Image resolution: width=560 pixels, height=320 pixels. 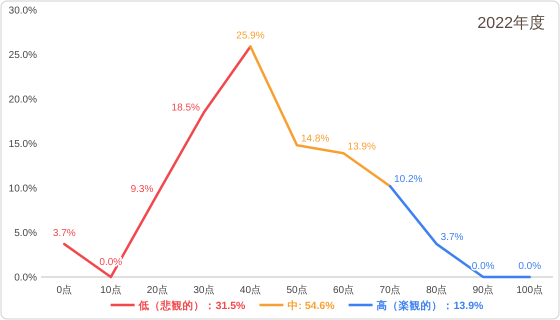 What do you see at coordinates (362, 146) in the screenshot?
I see `data-label: 13.9%` at bounding box center [362, 146].